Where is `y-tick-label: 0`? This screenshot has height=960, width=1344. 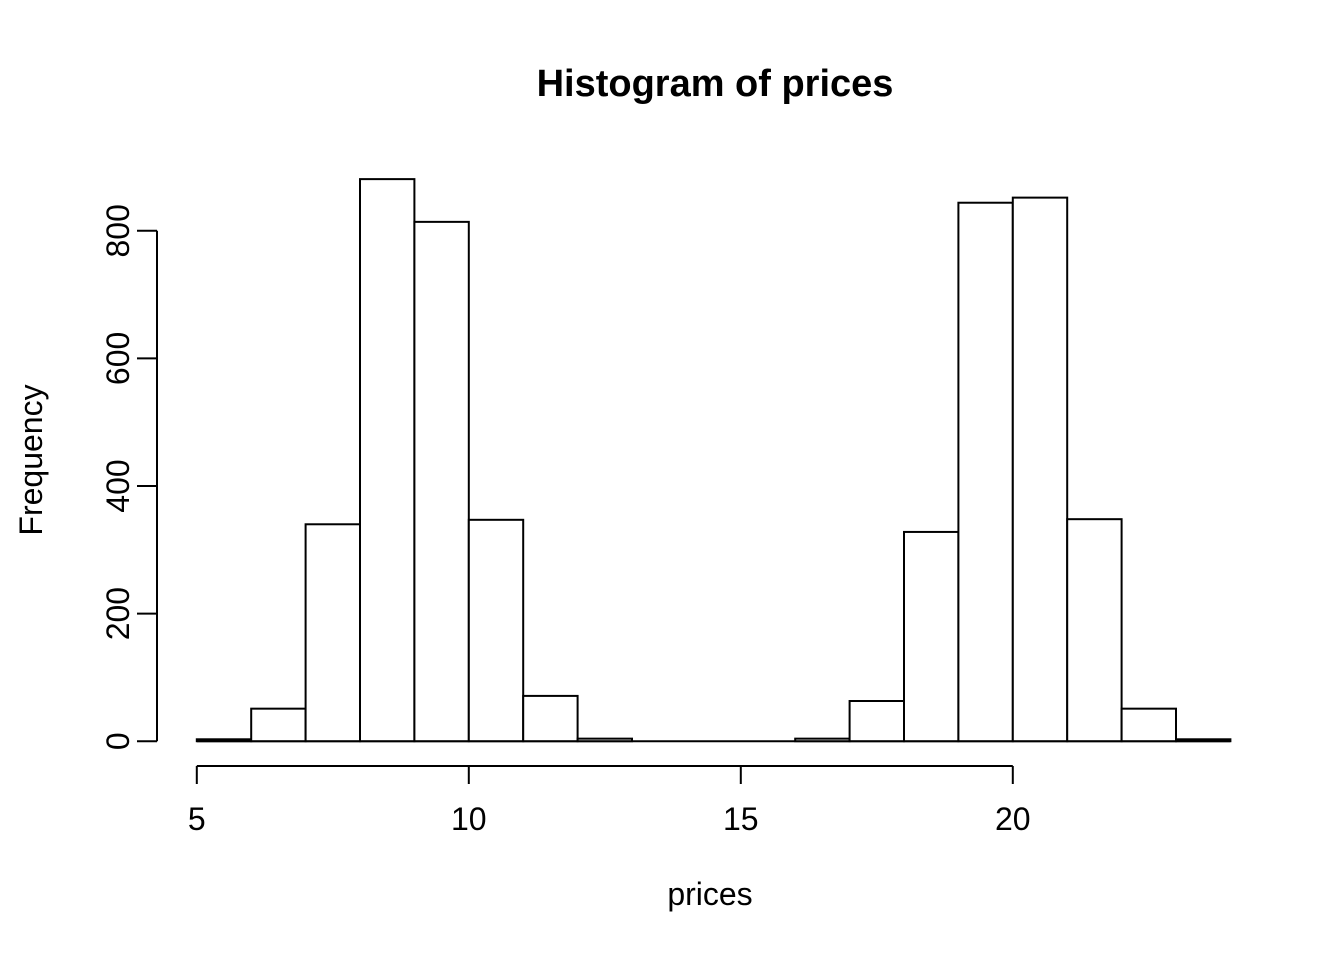
y-tick-label: 0 is located at coordinates (118, 741).